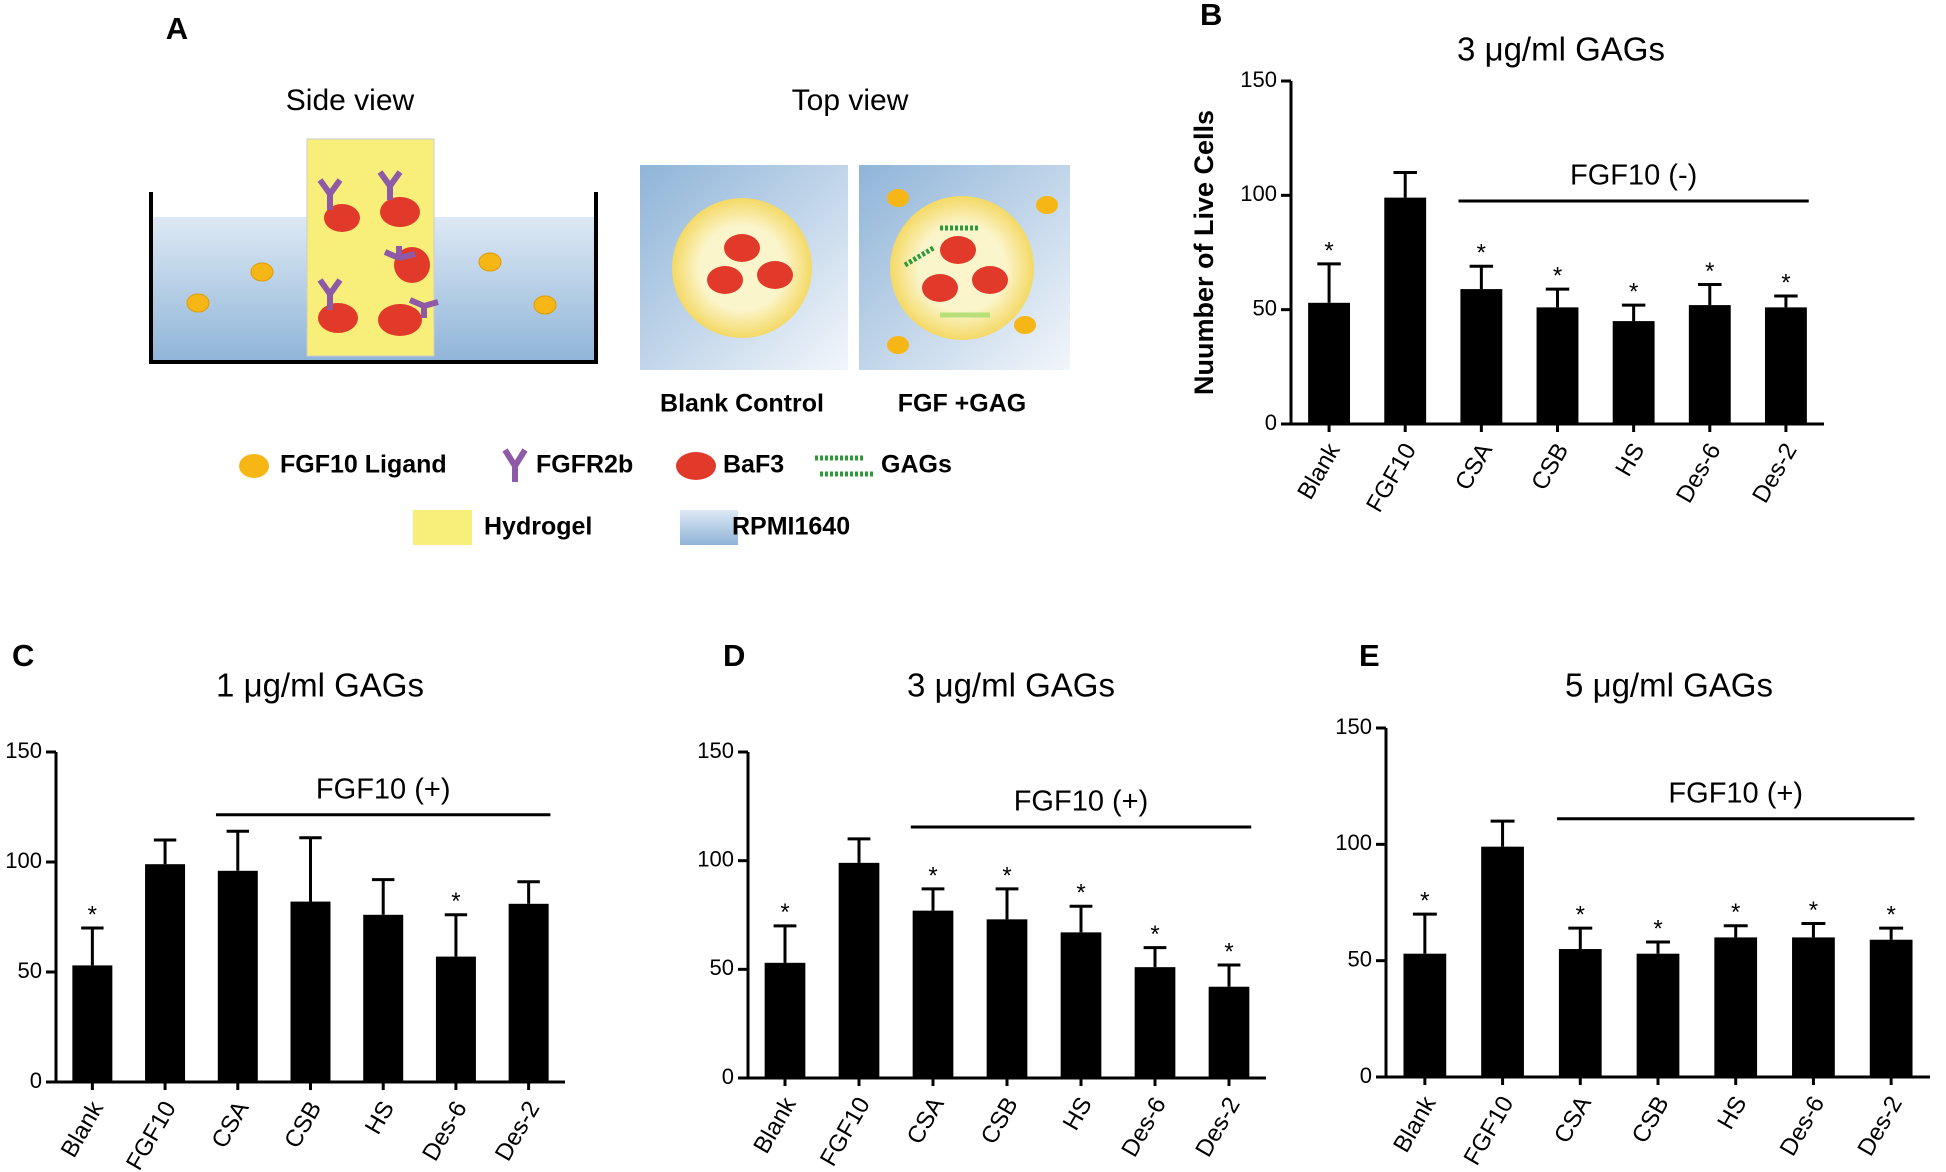 The width and height of the screenshot is (1946, 1172). I want to click on panel-label: B, so click(1211, 16).